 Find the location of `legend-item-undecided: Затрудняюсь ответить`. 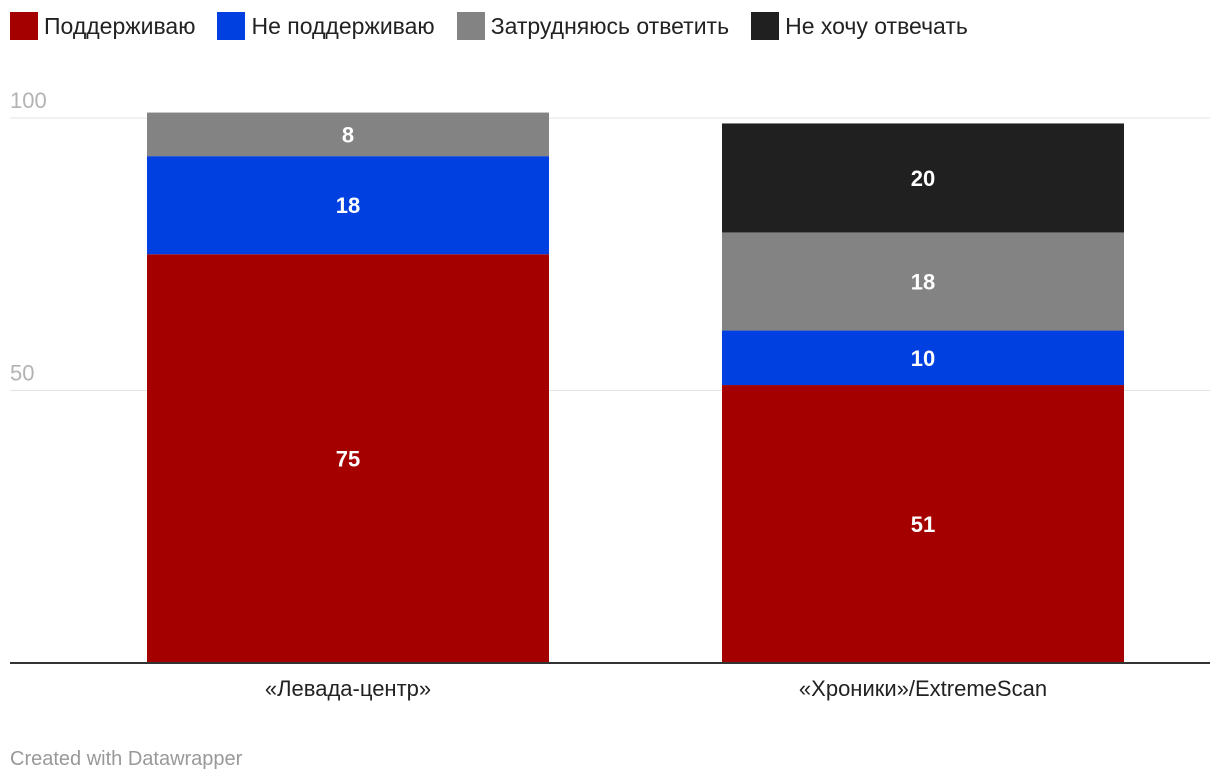

legend-item-undecided: Затрудняюсь ответить is located at coordinates (593, 26).